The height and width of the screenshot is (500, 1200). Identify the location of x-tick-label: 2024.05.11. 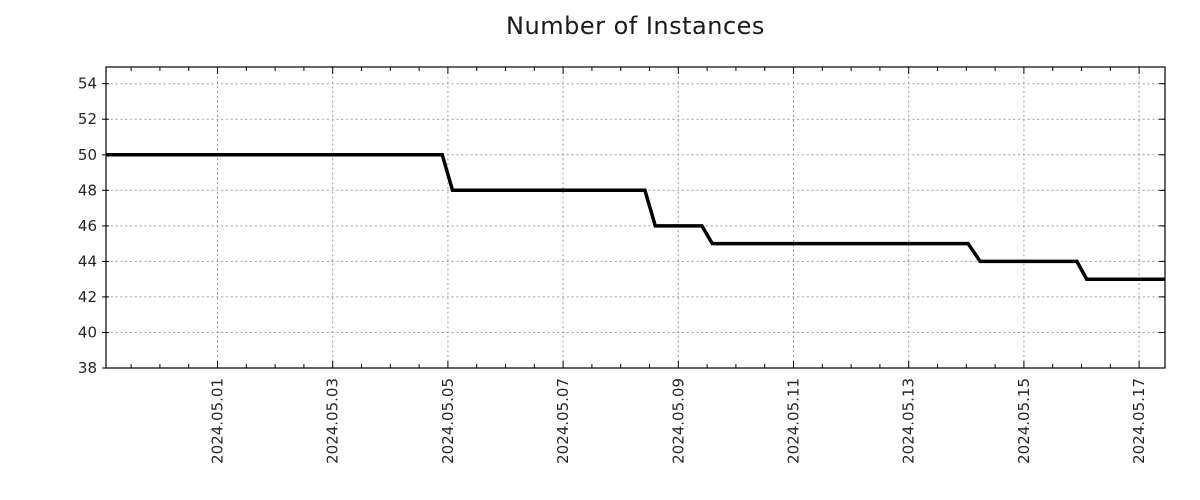
(794, 421).